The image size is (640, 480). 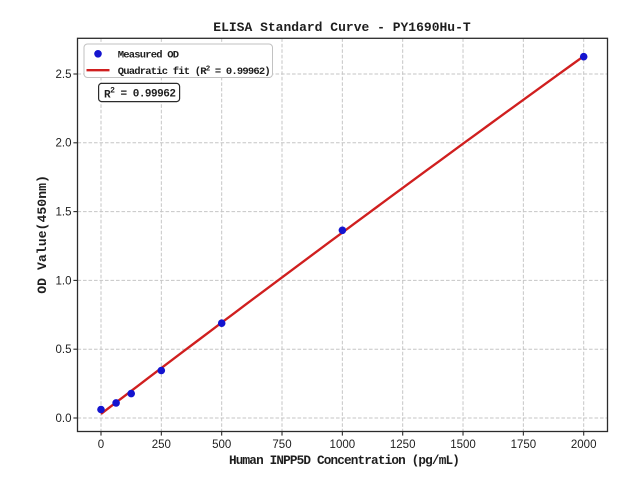 I want to click on svg-text: 0, so click(x=101, y=445).